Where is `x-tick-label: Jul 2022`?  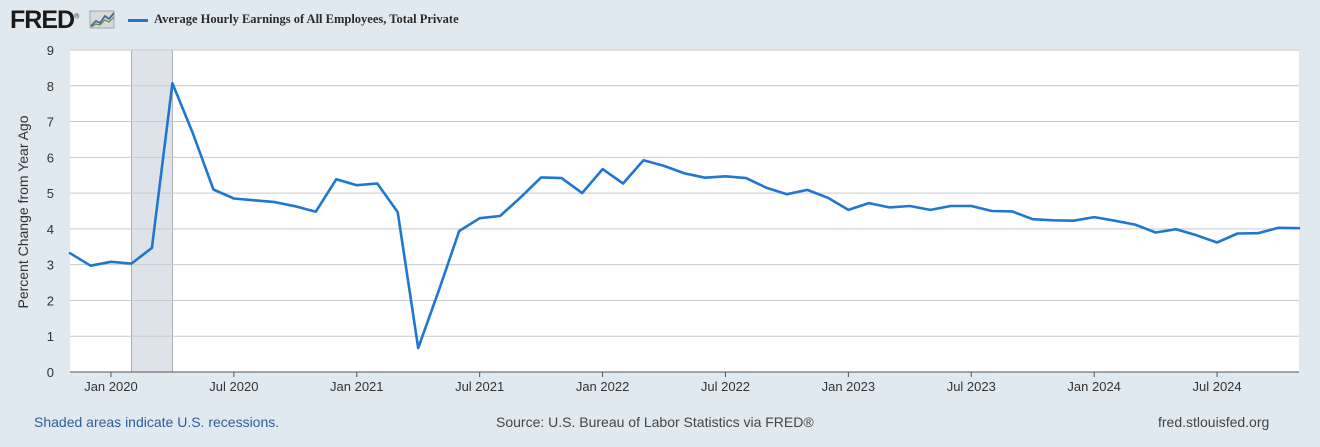 x-tick-label: Jul 2022 is located at coordinates (725, 386).